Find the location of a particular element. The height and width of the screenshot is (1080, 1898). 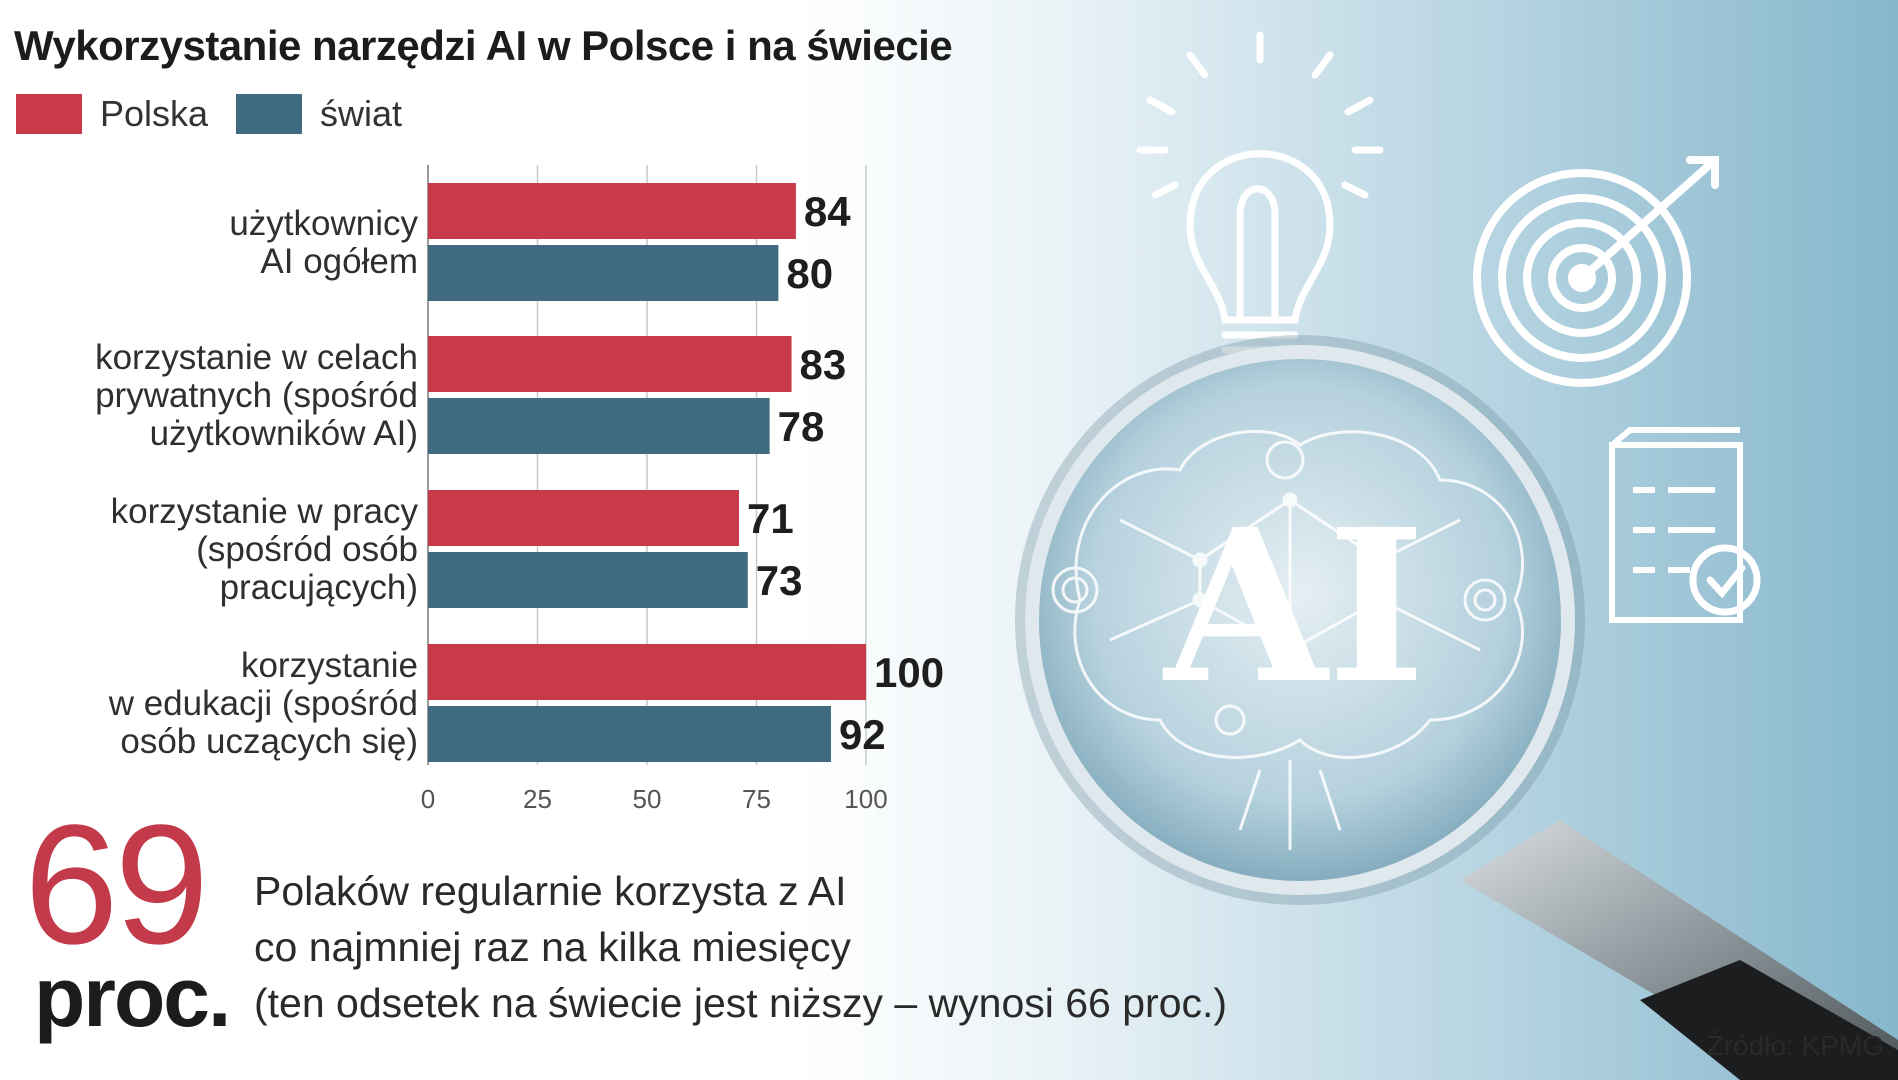

category-label: AI ogółem is located at coordinates (339, 261).